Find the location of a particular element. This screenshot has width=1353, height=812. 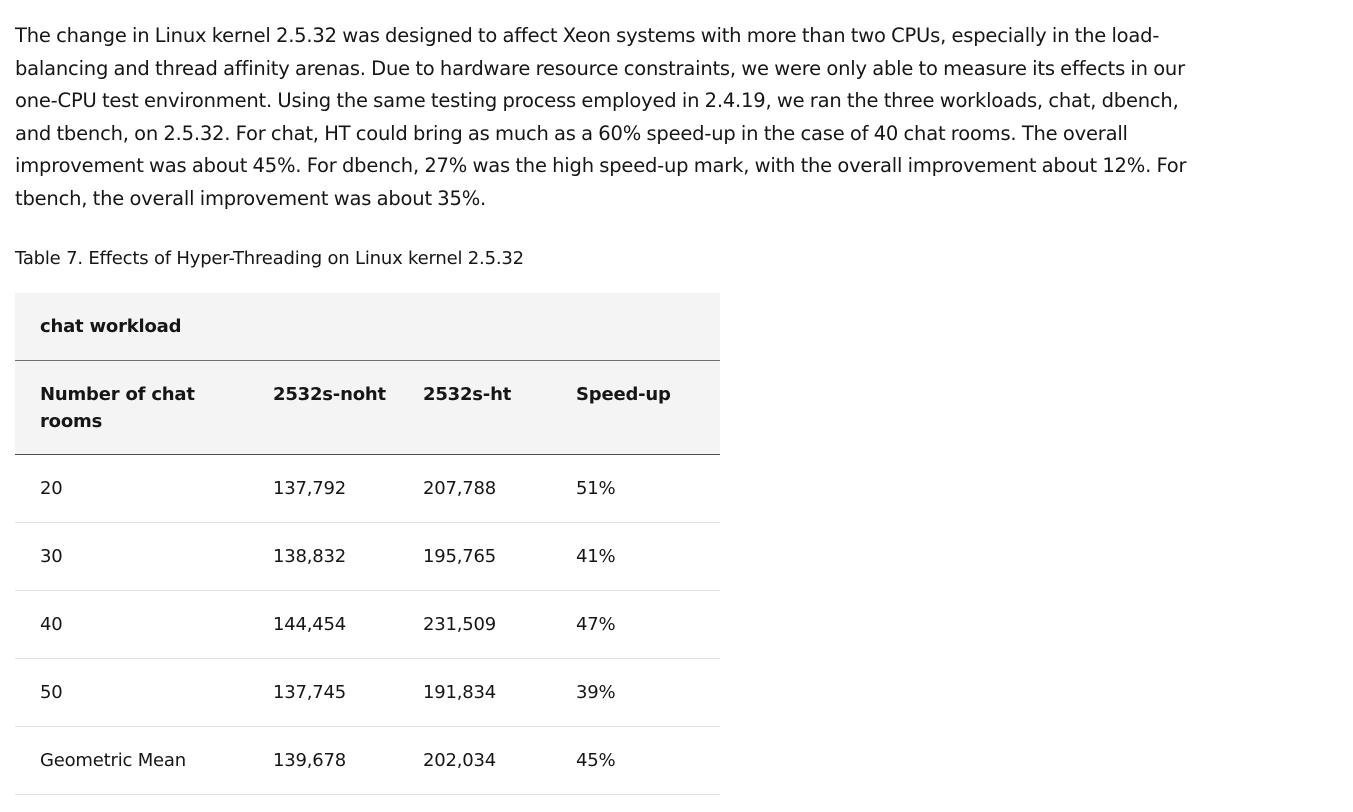

table-row-geometric-mean: Geometric Mean 139,678 202,034 45% is located at coordinates (367, 760).